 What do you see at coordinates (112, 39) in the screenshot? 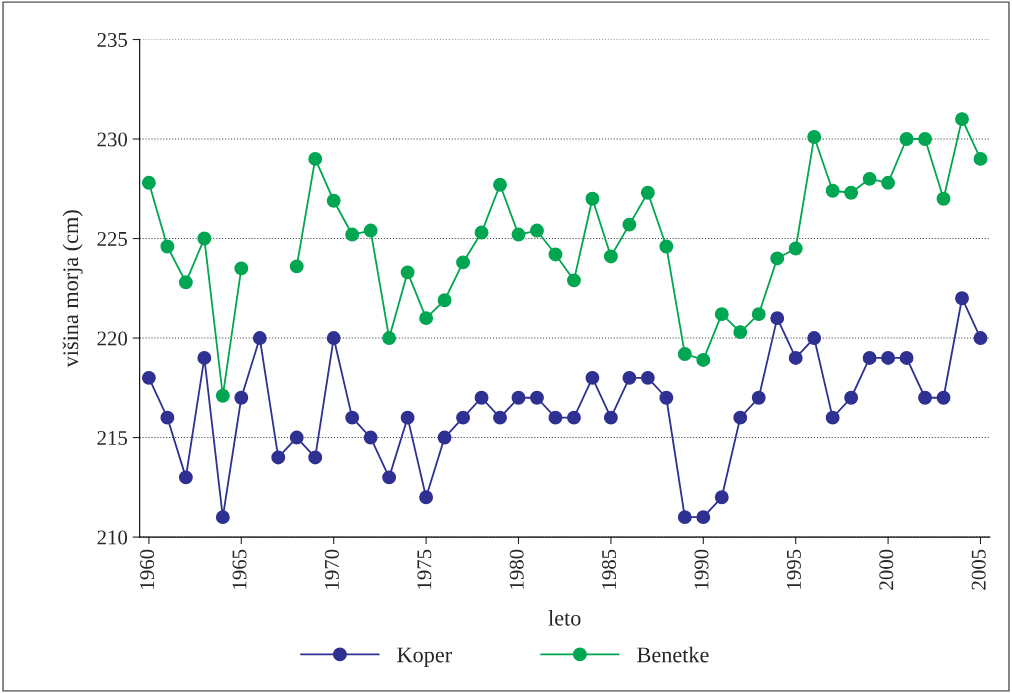
I see `y-tick-label: 235` at bounding box center [112, 39].